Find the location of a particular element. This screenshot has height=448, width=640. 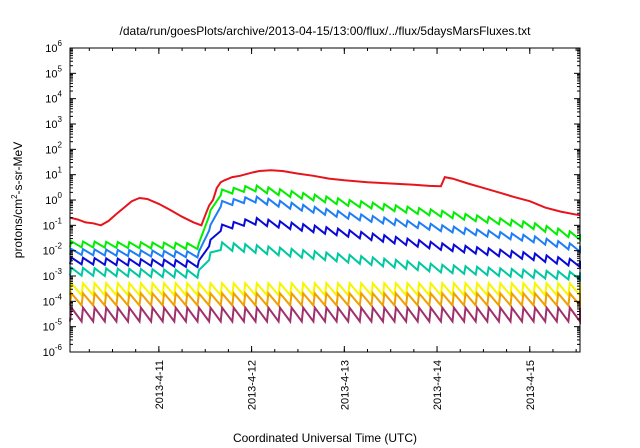

y-axis-label-main: protons/cm is located at coordinates (18, 228).